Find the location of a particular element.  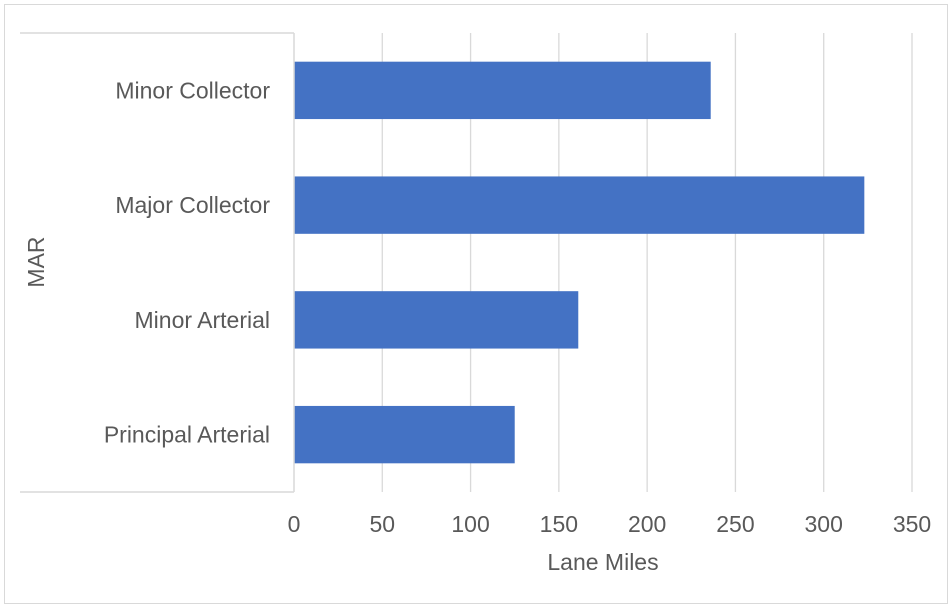

category-label: Minor Arterial is located at coordinates (202, 320).